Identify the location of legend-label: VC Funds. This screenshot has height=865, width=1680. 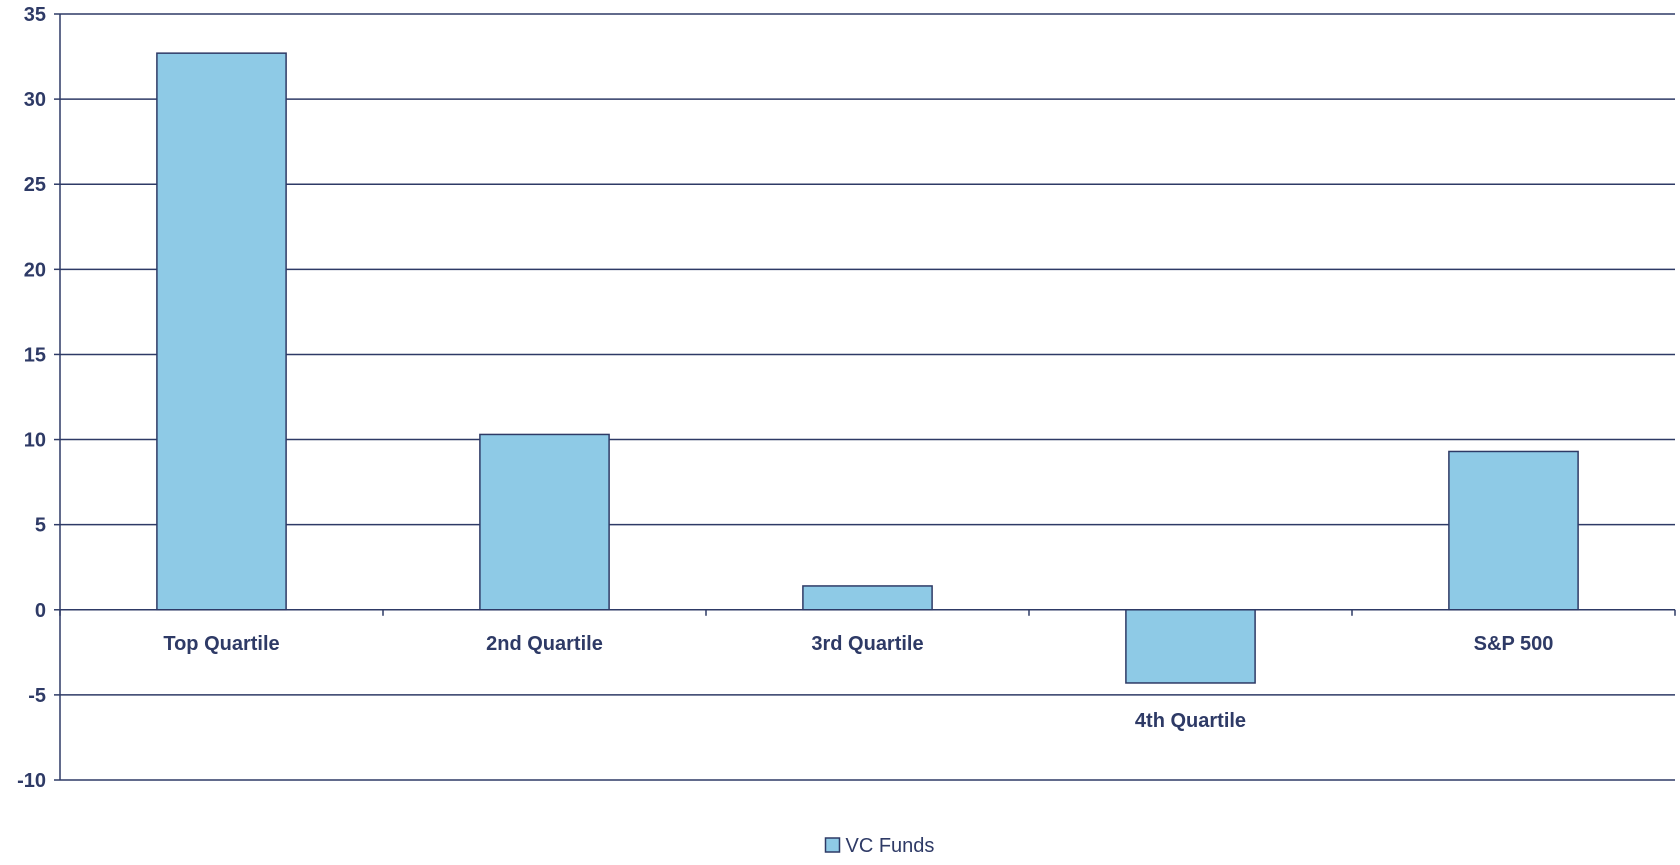
(890, 846).